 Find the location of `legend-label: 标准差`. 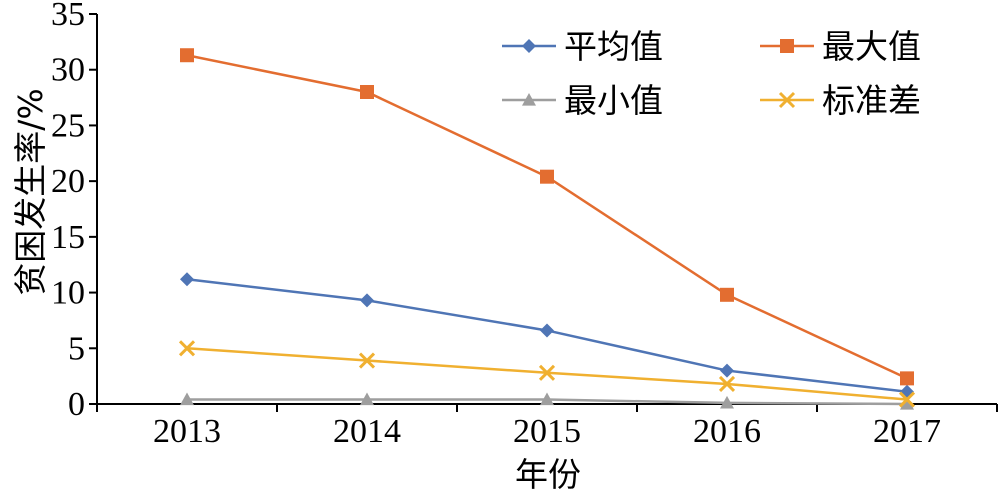

legend-label: 标准差 is located at coordinates (871, 100).